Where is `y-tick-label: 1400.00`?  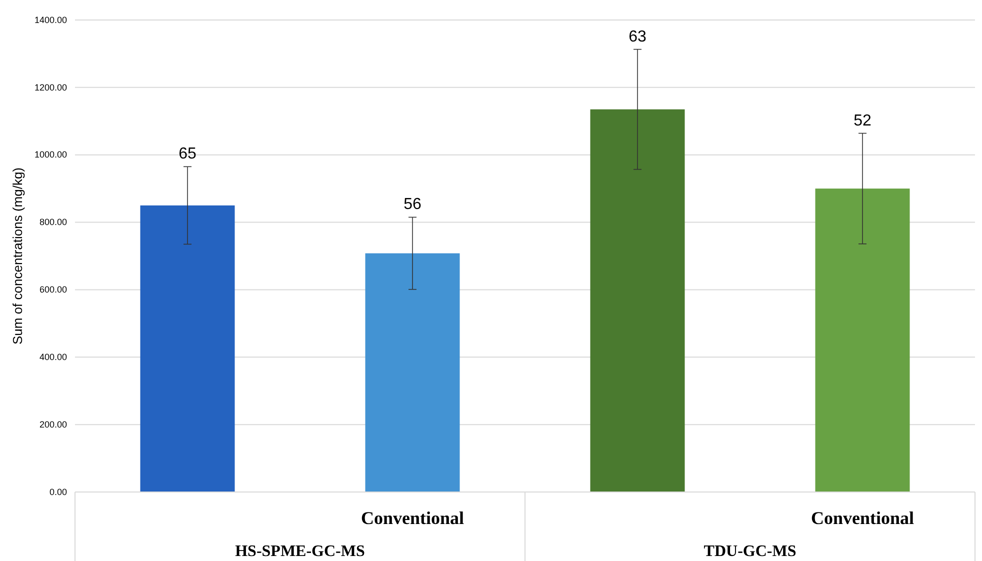 y-tick-label: 1400.00 is located at coordinates (50, 19).